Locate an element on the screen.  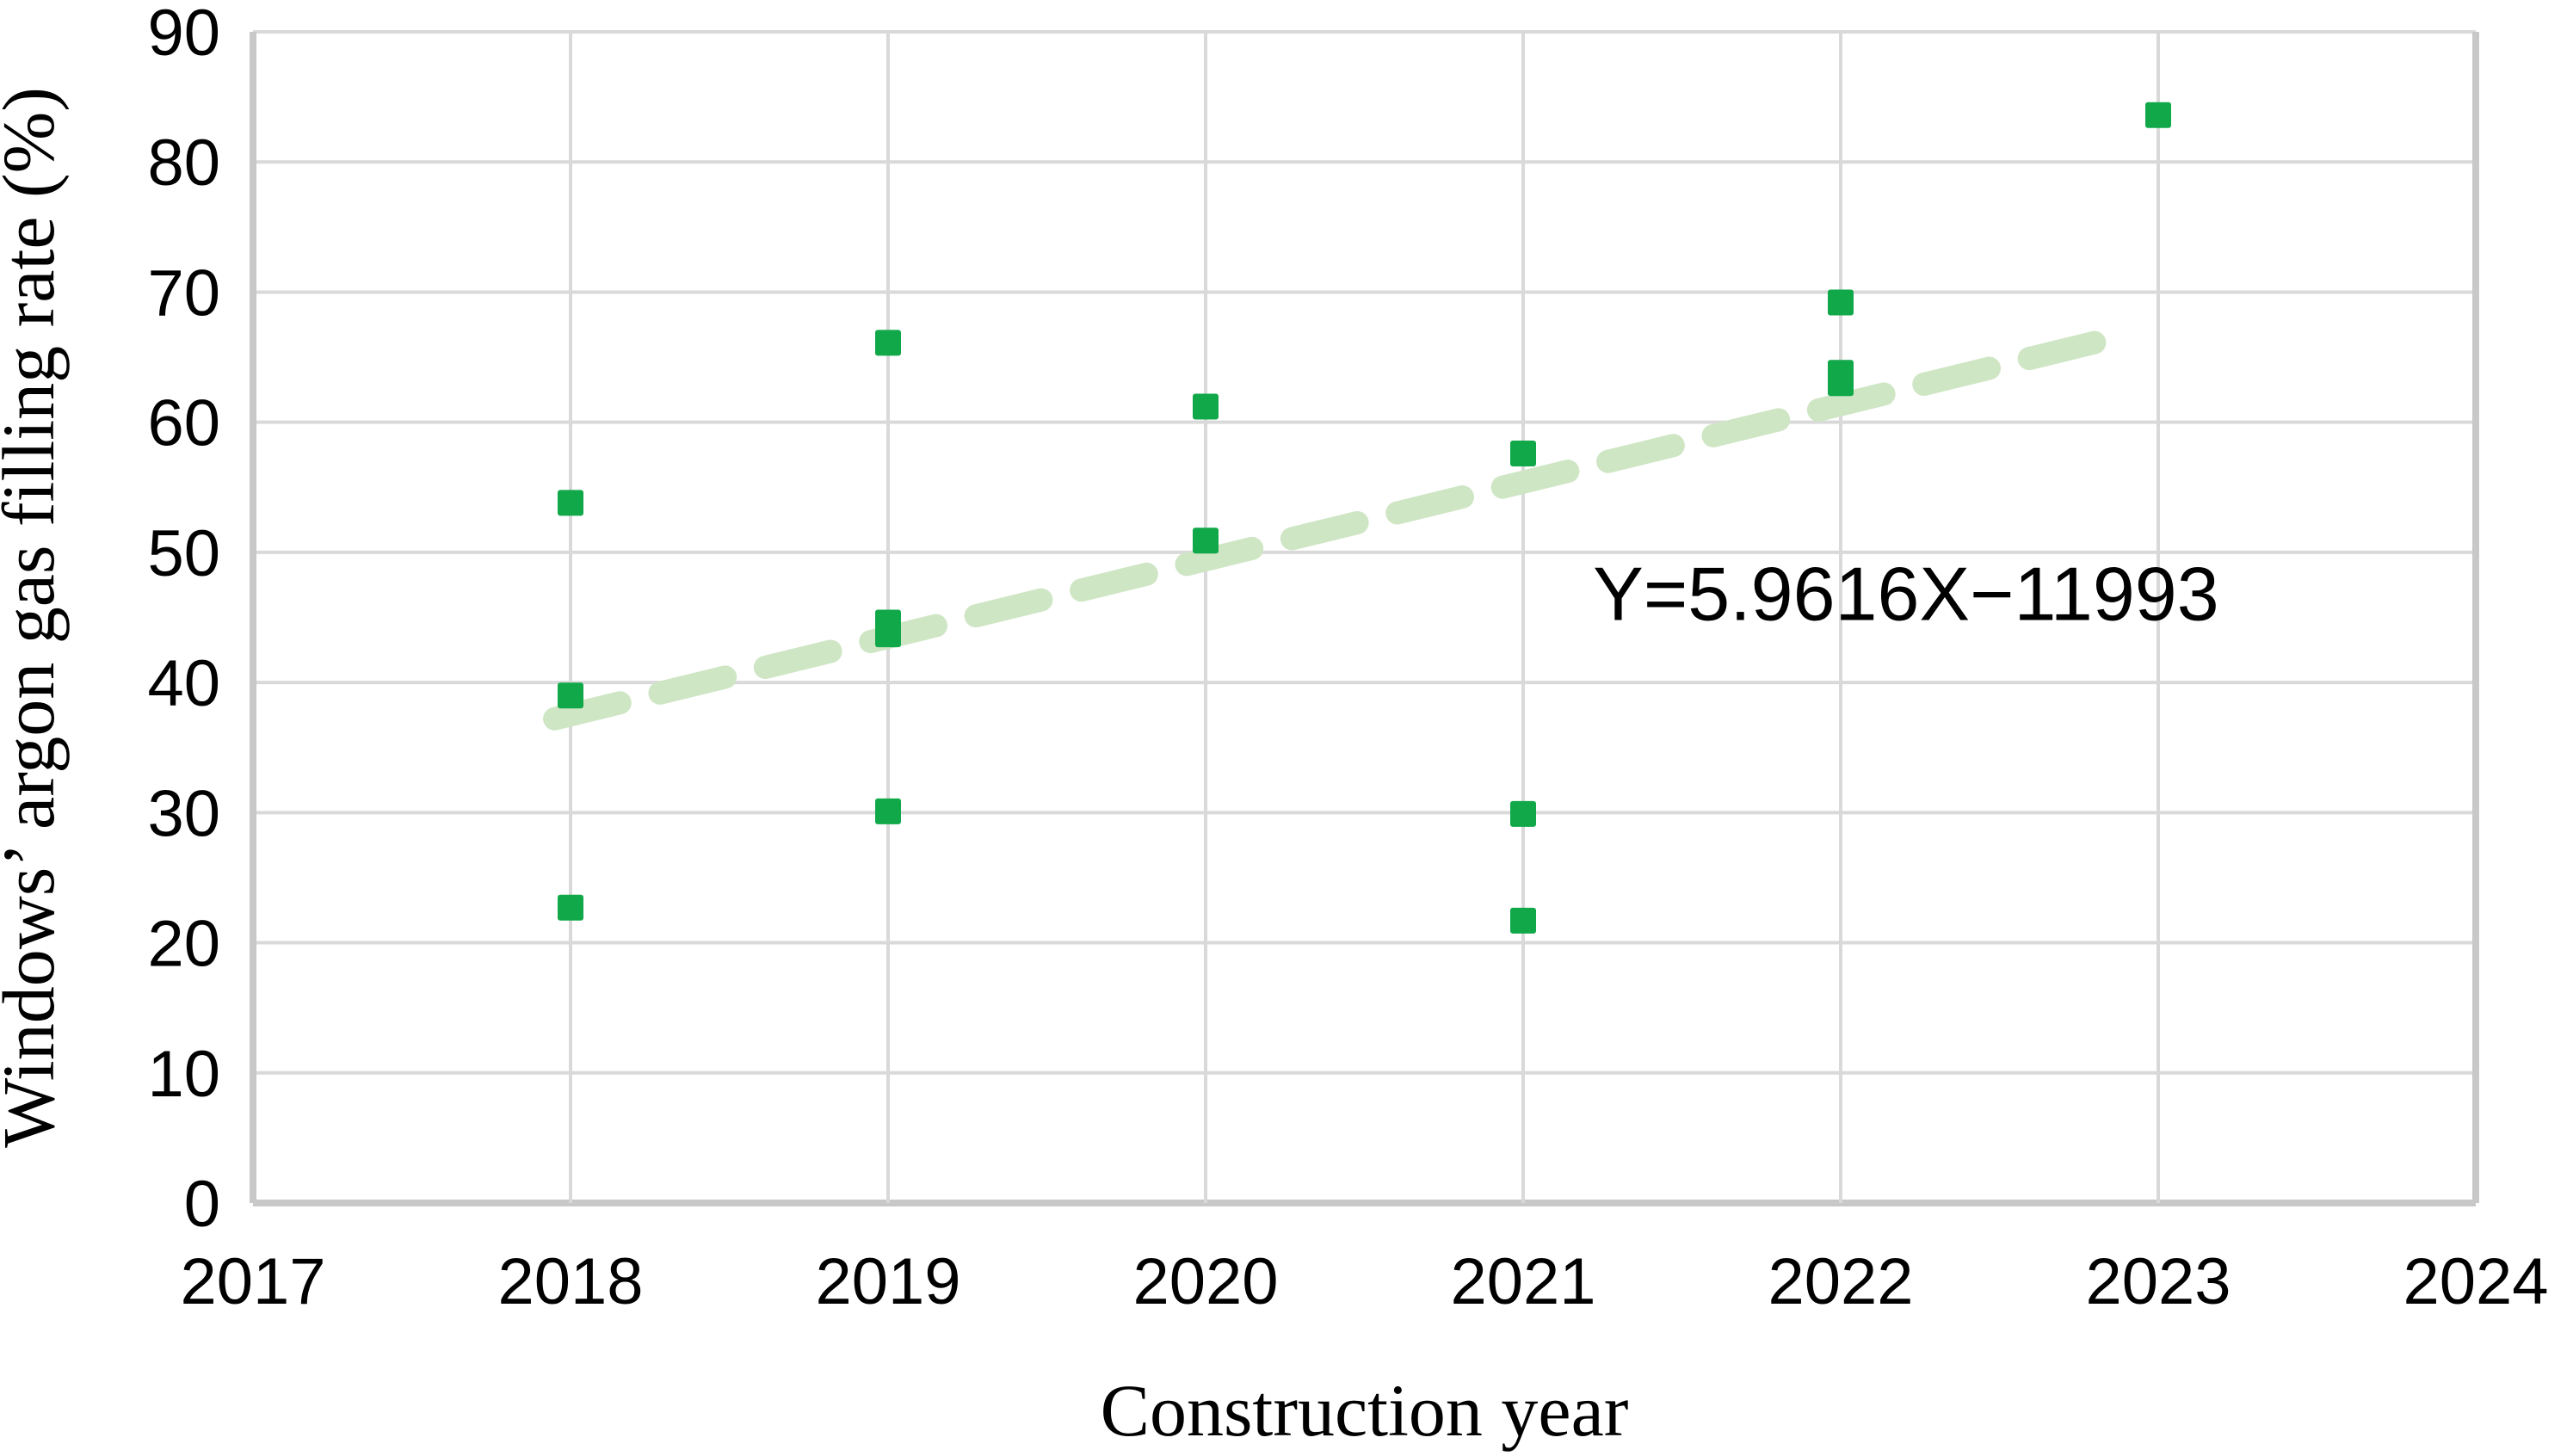
x-tick-label: 2020 is located at coordinates (1205, 1281).